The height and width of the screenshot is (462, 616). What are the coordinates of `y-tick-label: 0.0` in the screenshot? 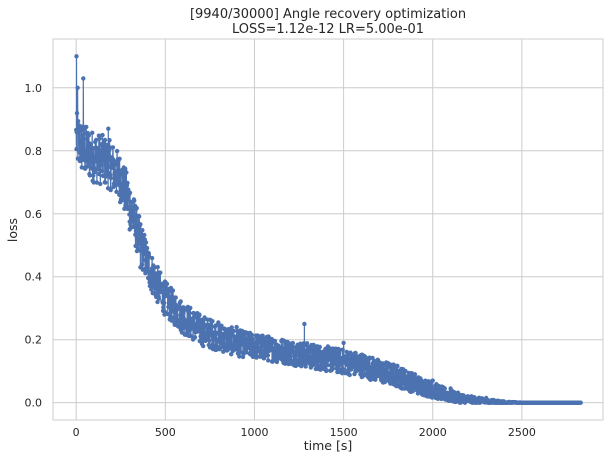 It's located at (34, 403).